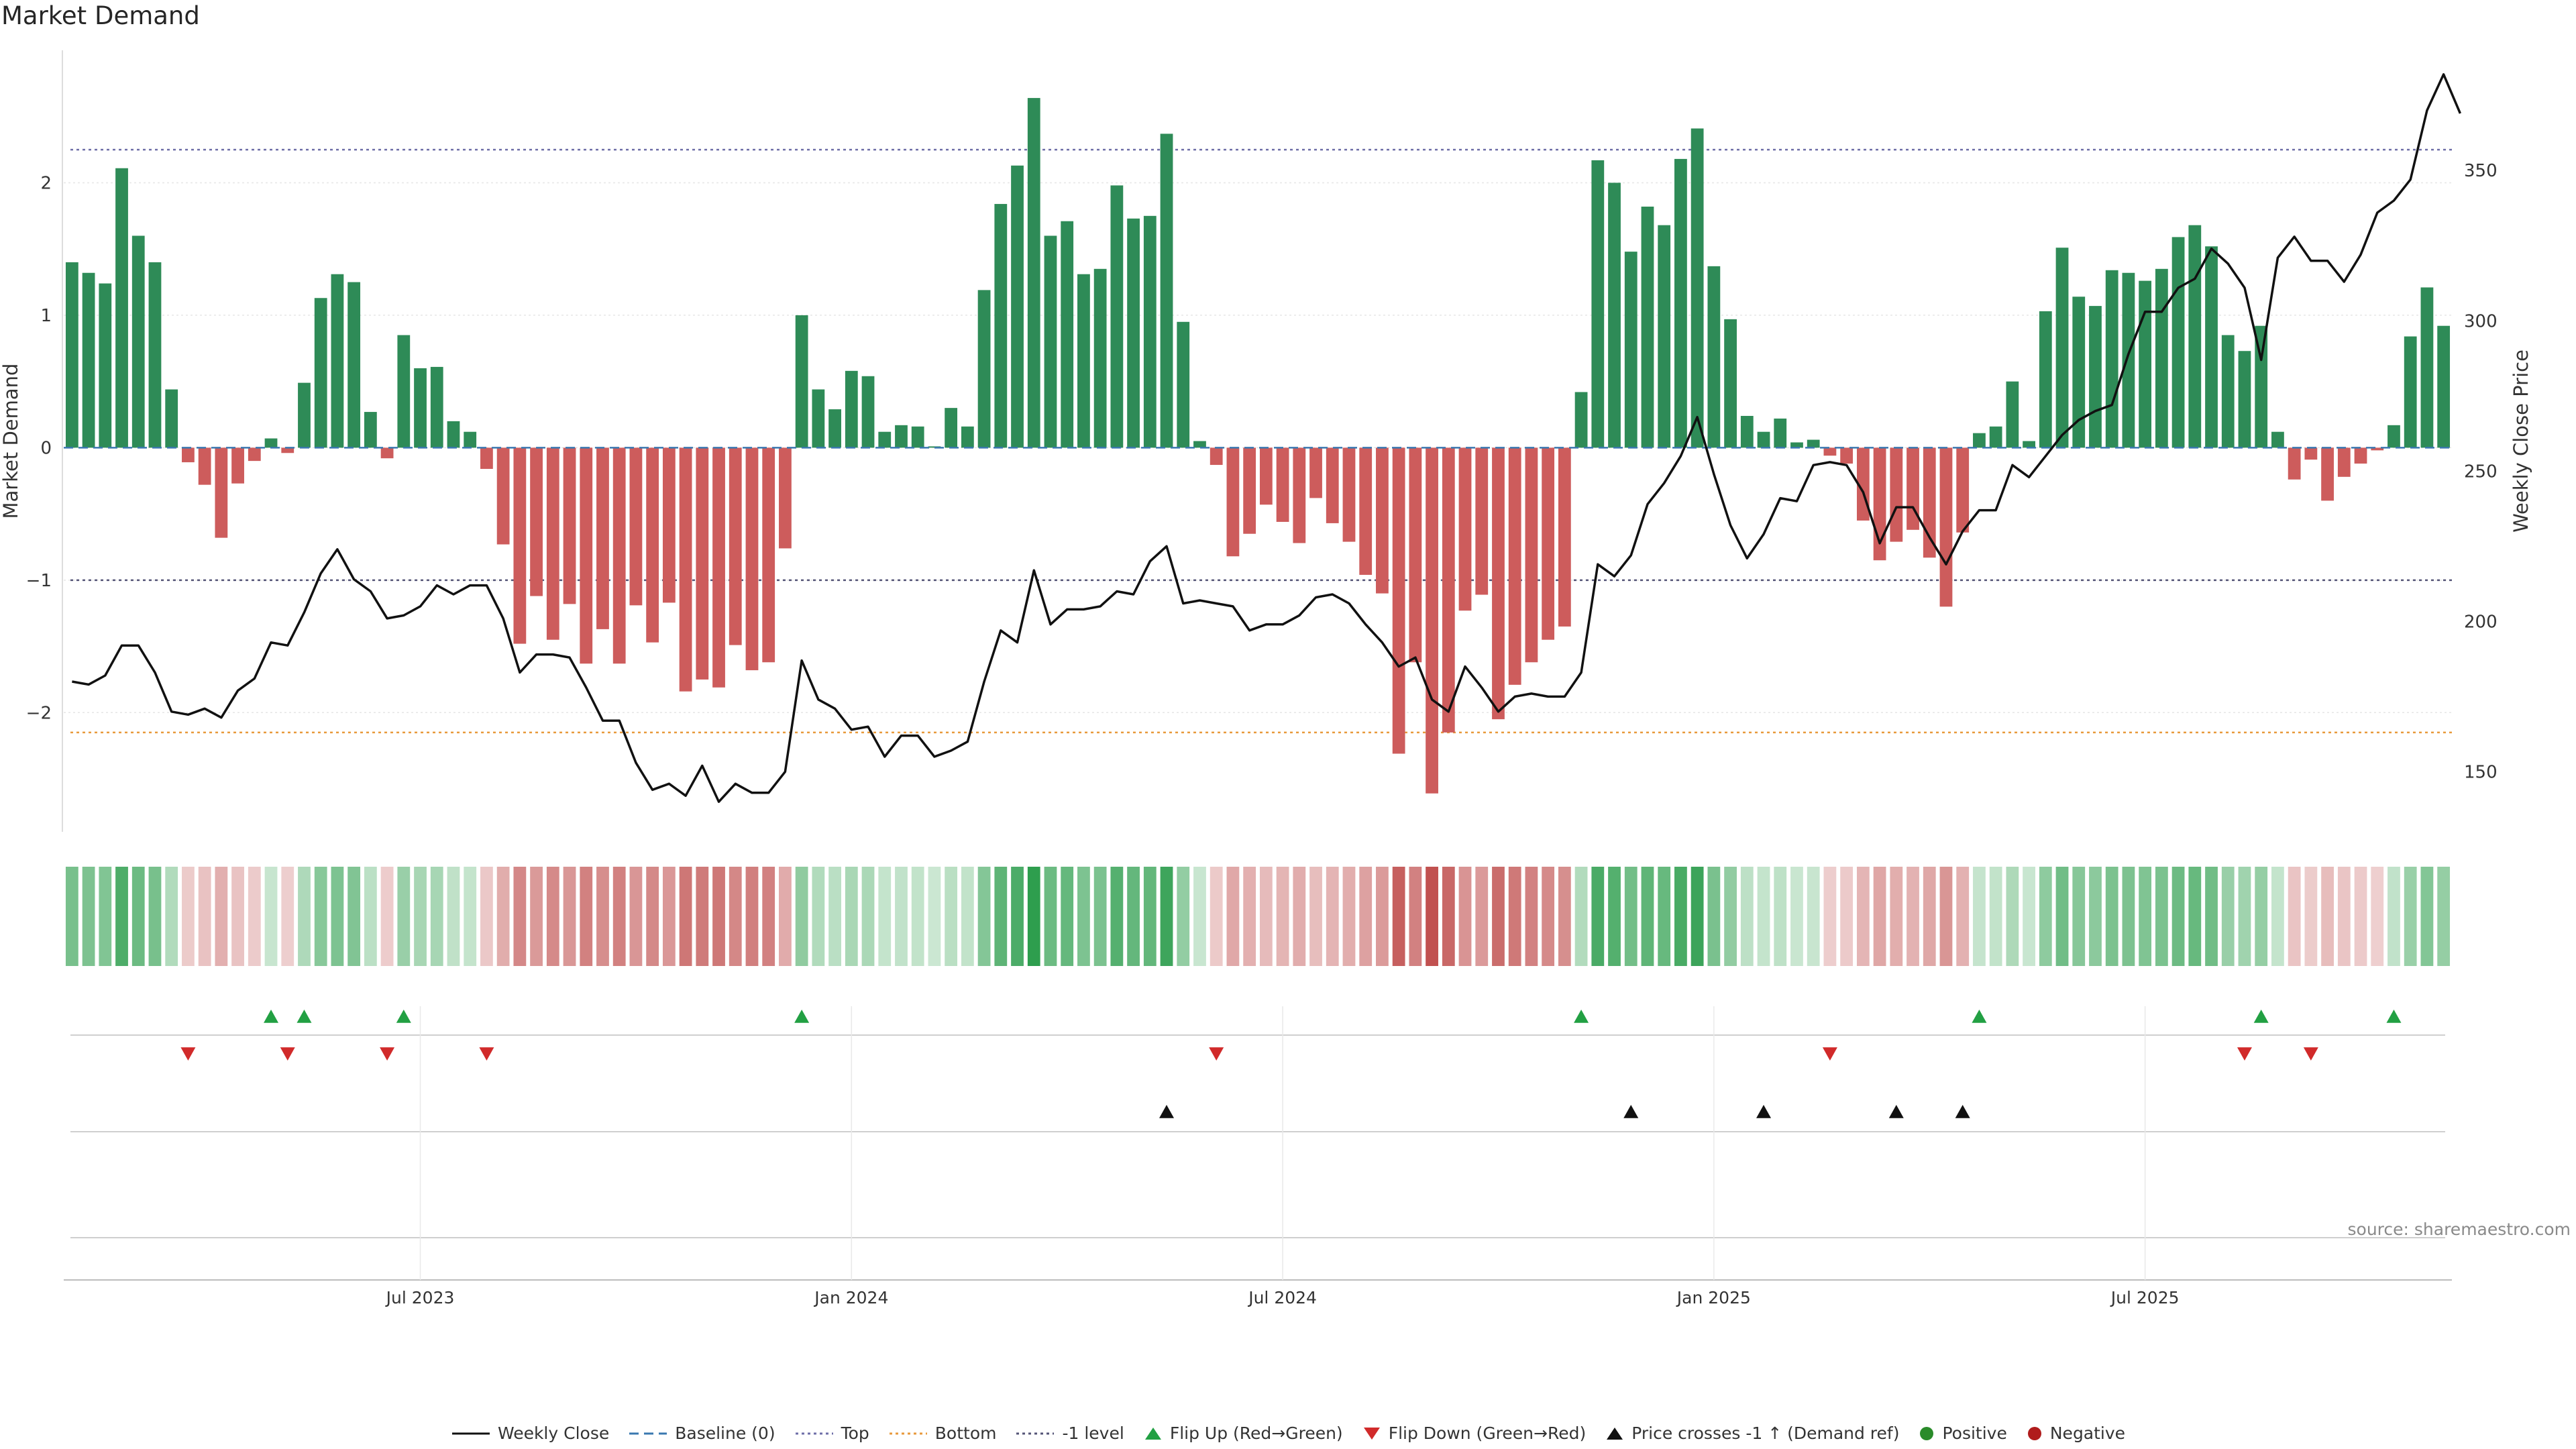  Describe the element at coordinates (2481, 171) in the screenshot. I see `y2-tick-label: 350` at that location.